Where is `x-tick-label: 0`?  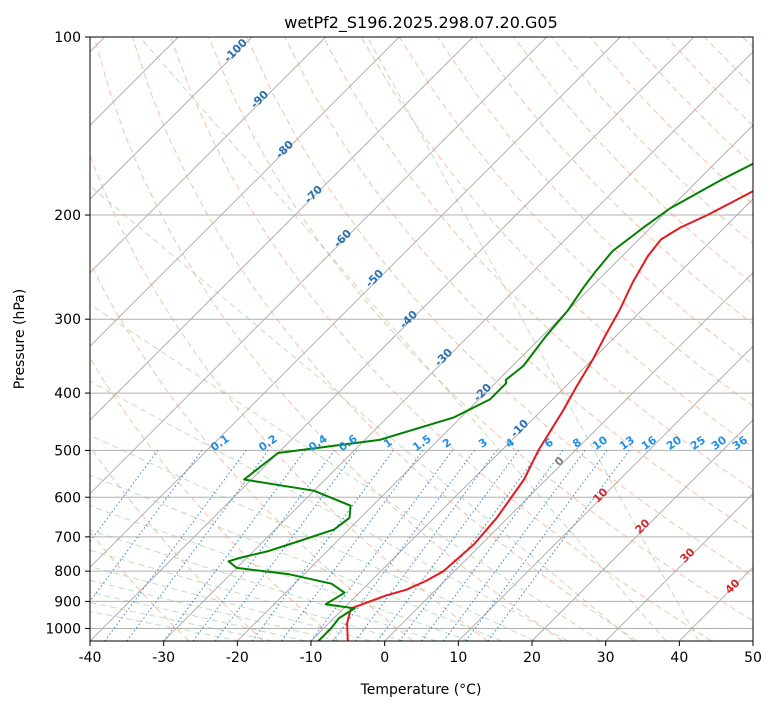 x-tick-label: 0 is located at coordinates (384, 658).